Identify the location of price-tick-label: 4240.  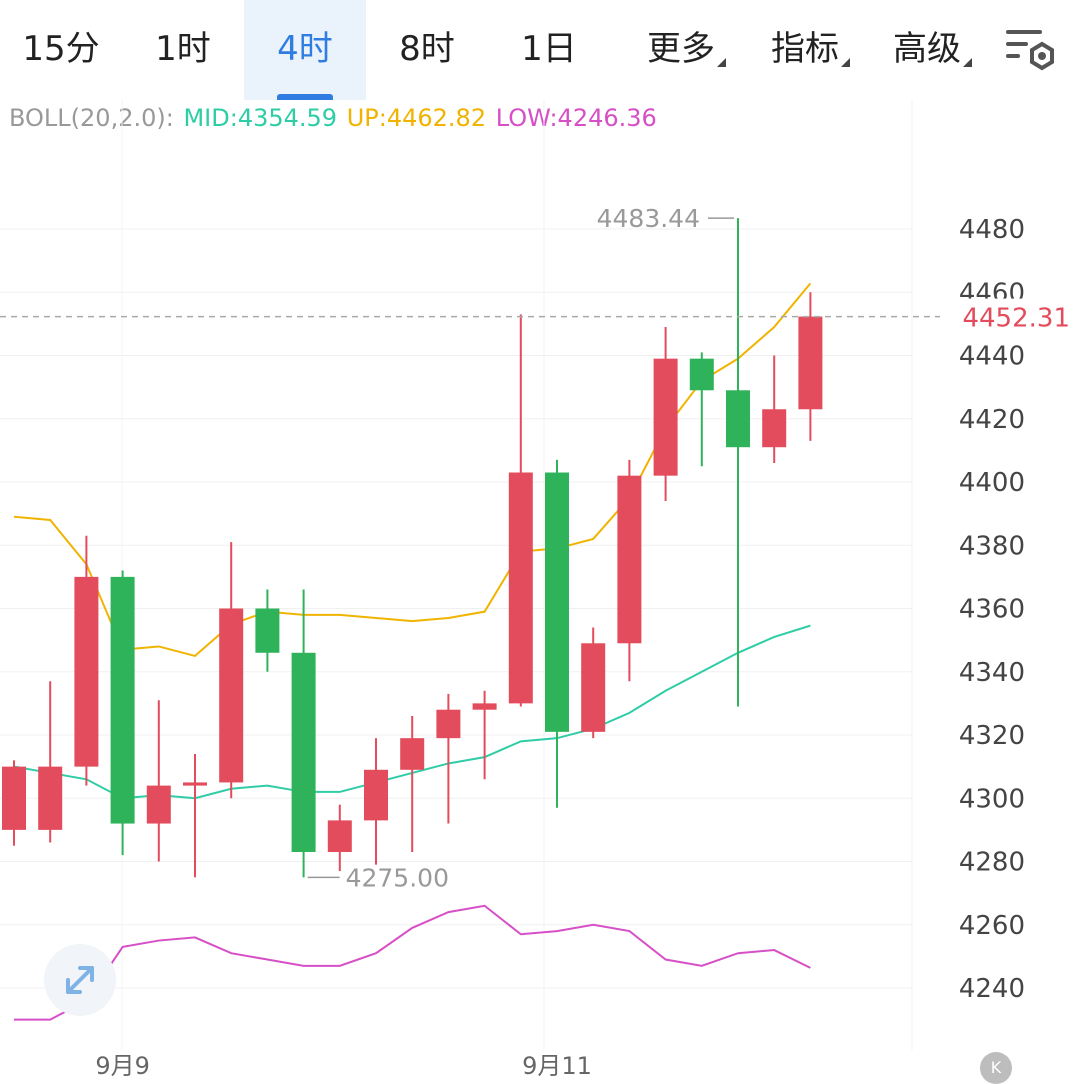
(992, 989).